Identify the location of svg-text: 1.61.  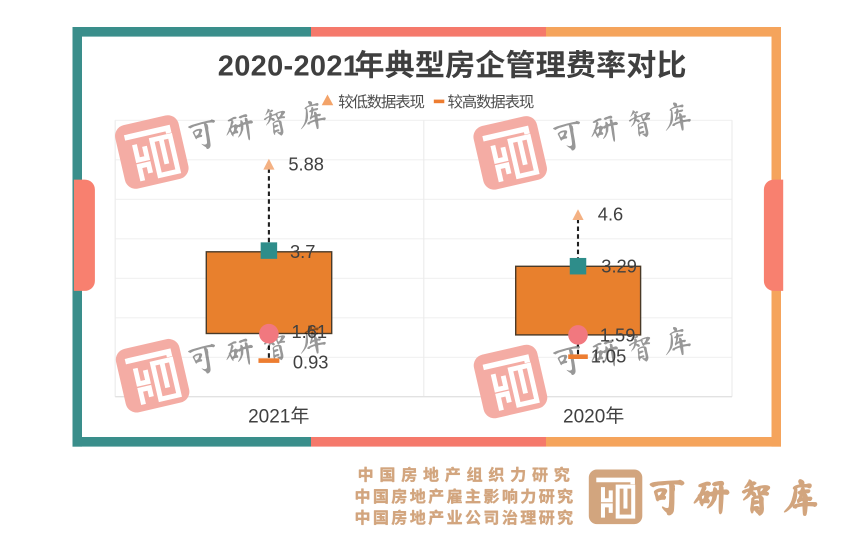
(310, 331).